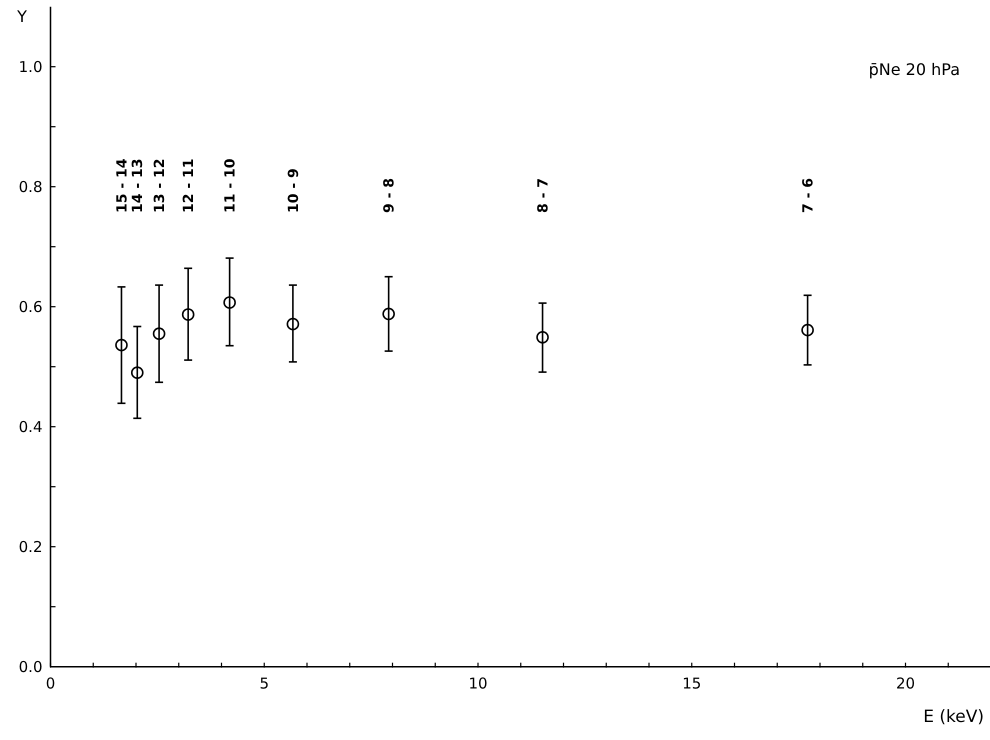 Image resolution: width=990 pixels, height=740 pixels. What do you see at coordinates (264, 683) in the screenshot?
I see `x-tick-label: 5` at bounding box center [264, 683].